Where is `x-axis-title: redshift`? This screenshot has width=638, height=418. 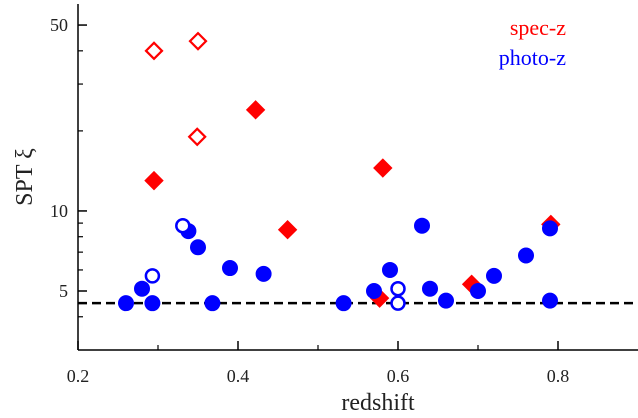 x-axis-title: redshift is located at coordinates (378, 403).